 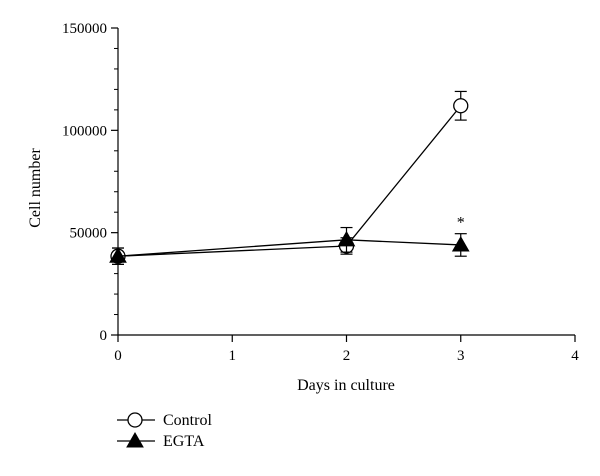 I want to click on x-tick-label: 3, so click(x=461, y=356).